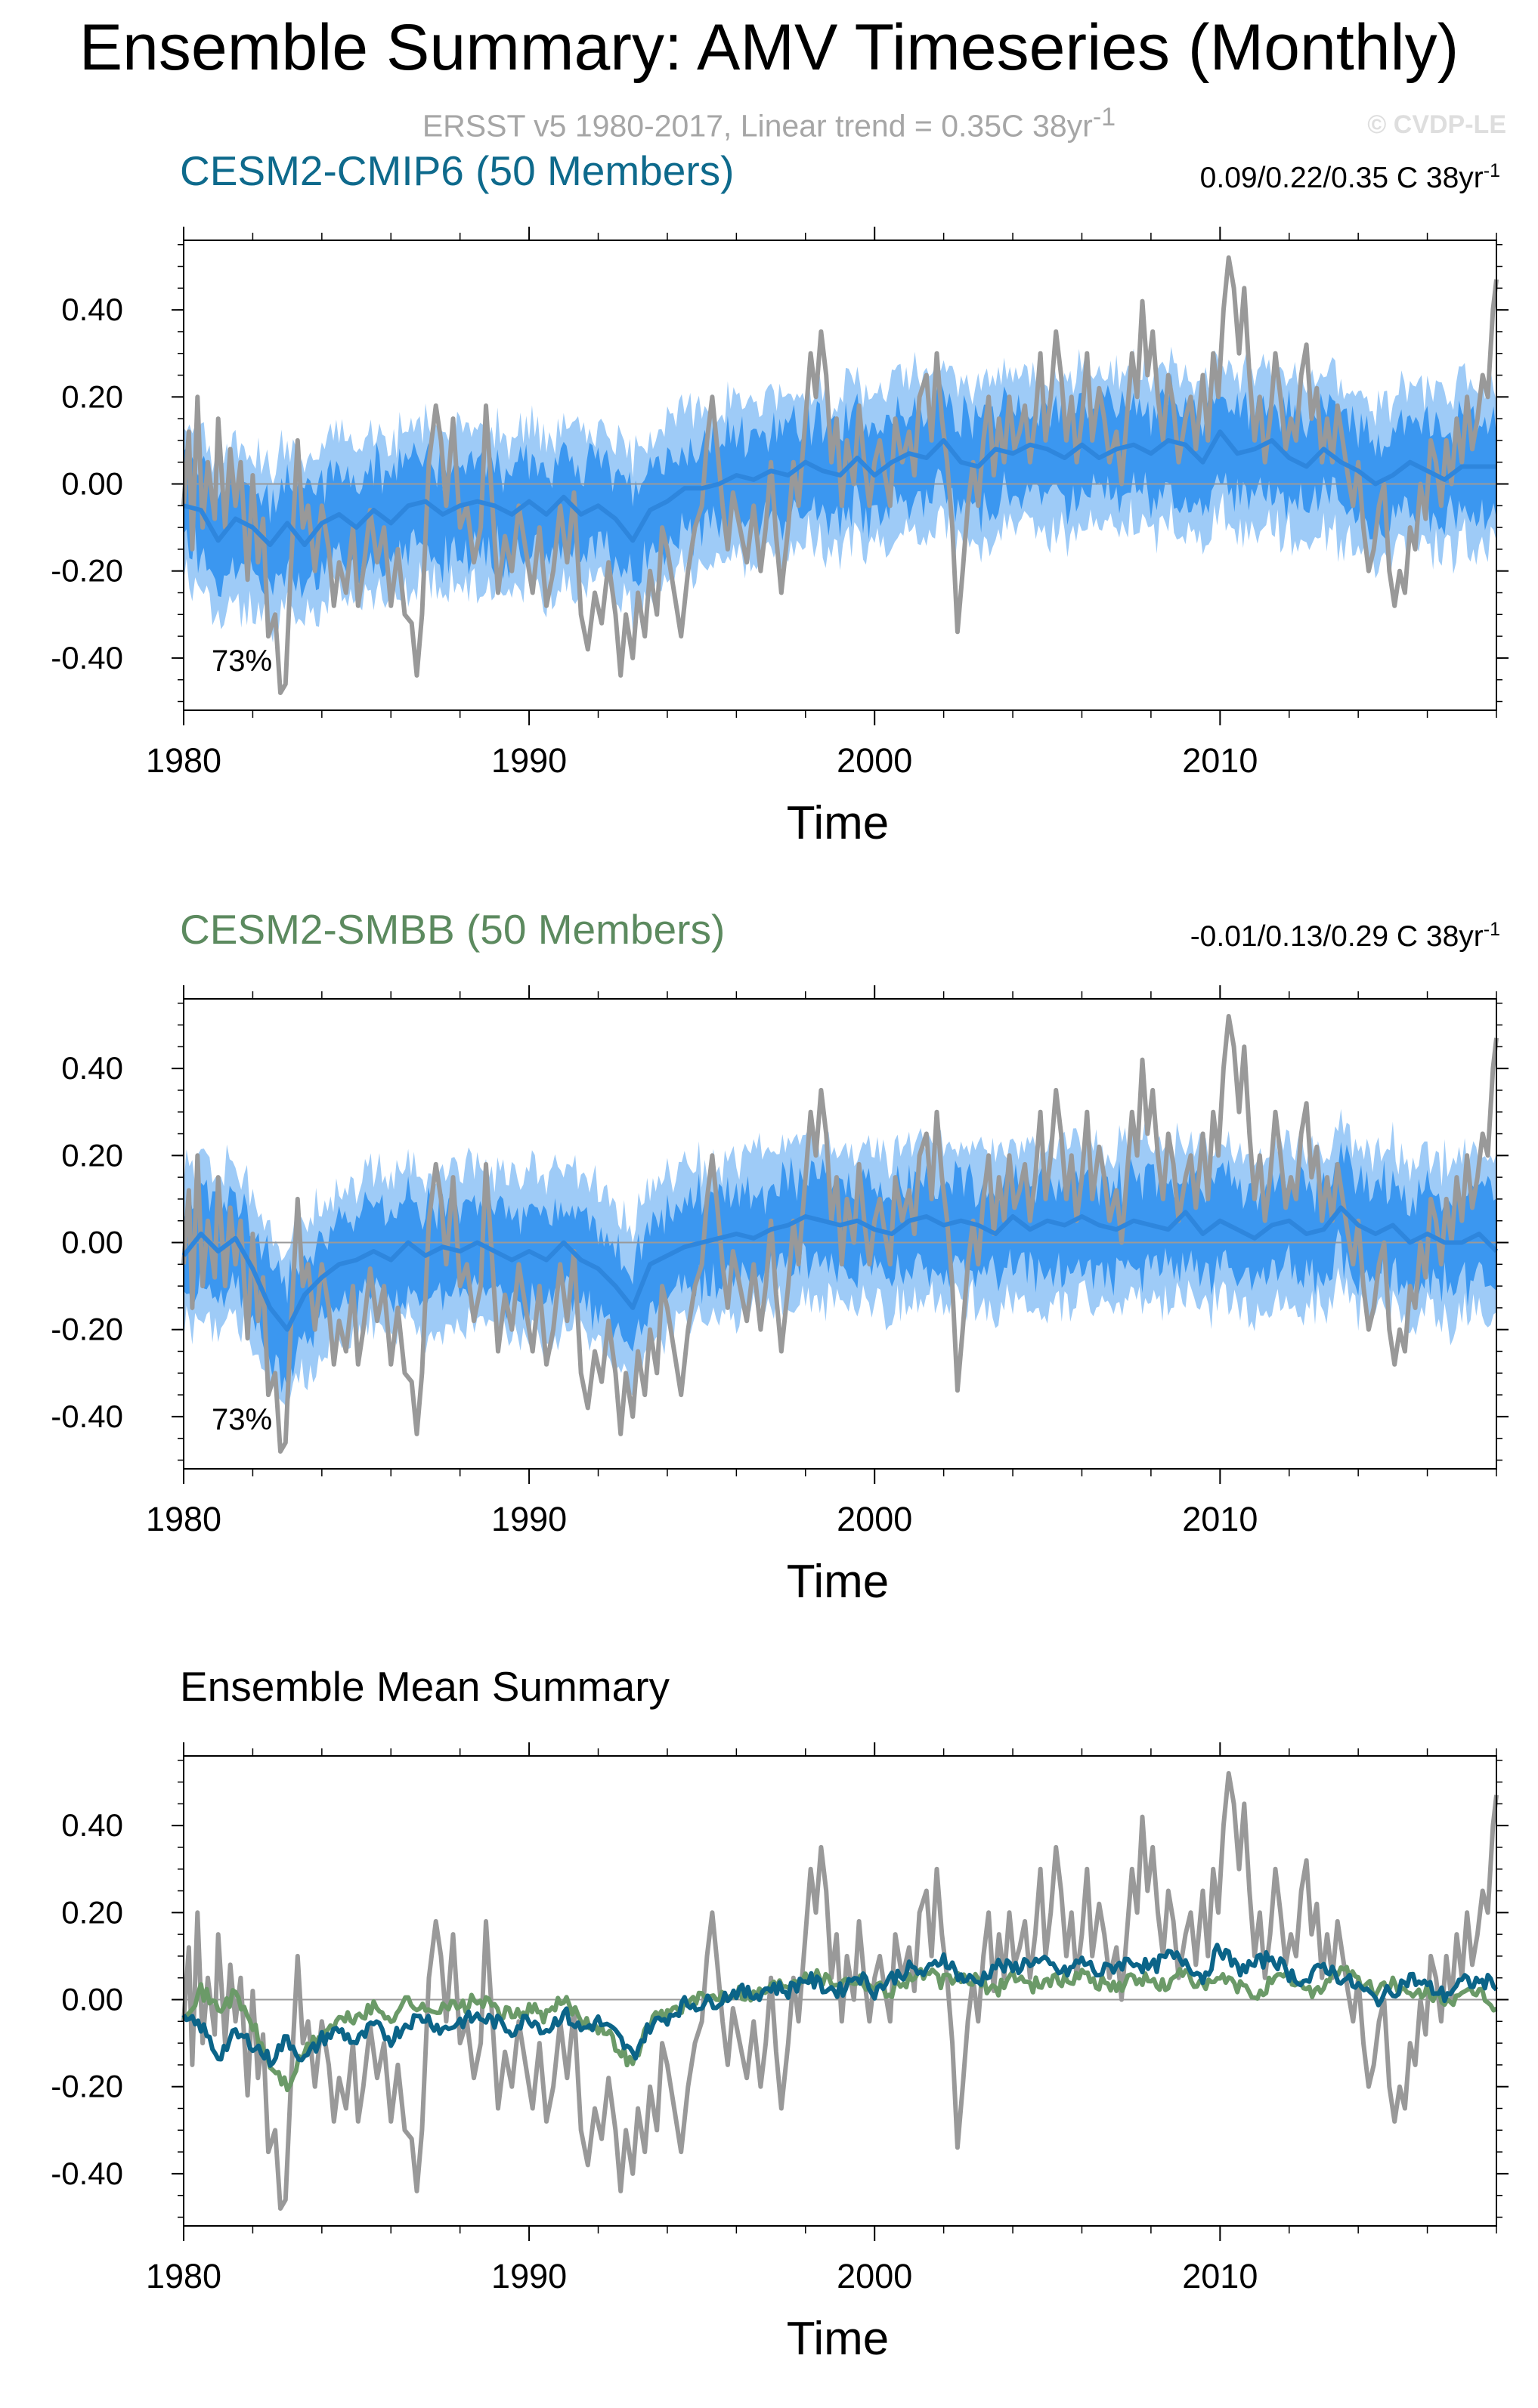 This screenshot has width=1538, height=2408. I want to click on panel-1-y-tick-label: 0.00, so click(92, 484).